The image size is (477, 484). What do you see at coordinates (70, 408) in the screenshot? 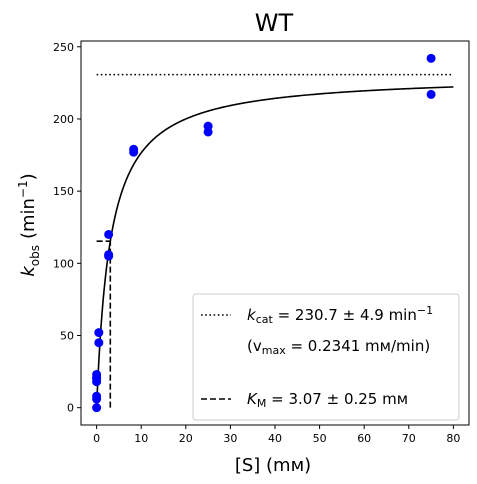
I see `y-tick-label: 0` at bounding box center [70, 408].